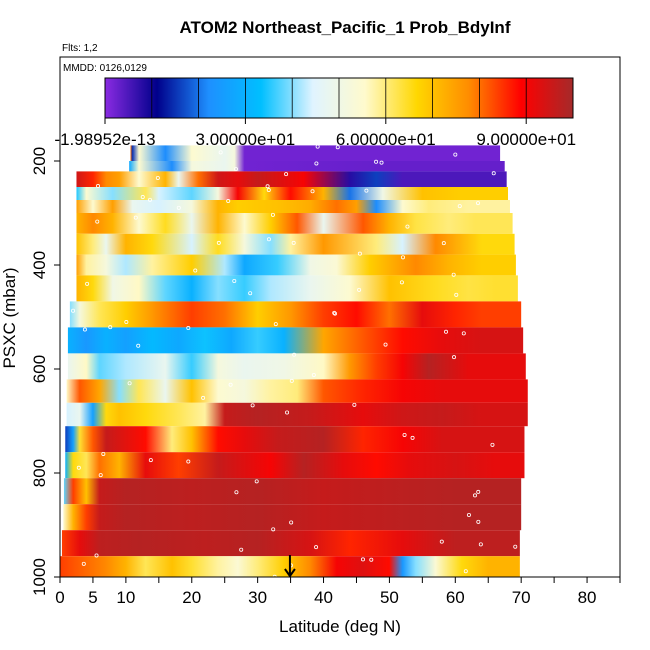 This screenshot has height=650, width=650. What do you see at coordinates (191, 597) in the screenshot?
I see `x-tick-label: 20` at bounding box center [191, 597].